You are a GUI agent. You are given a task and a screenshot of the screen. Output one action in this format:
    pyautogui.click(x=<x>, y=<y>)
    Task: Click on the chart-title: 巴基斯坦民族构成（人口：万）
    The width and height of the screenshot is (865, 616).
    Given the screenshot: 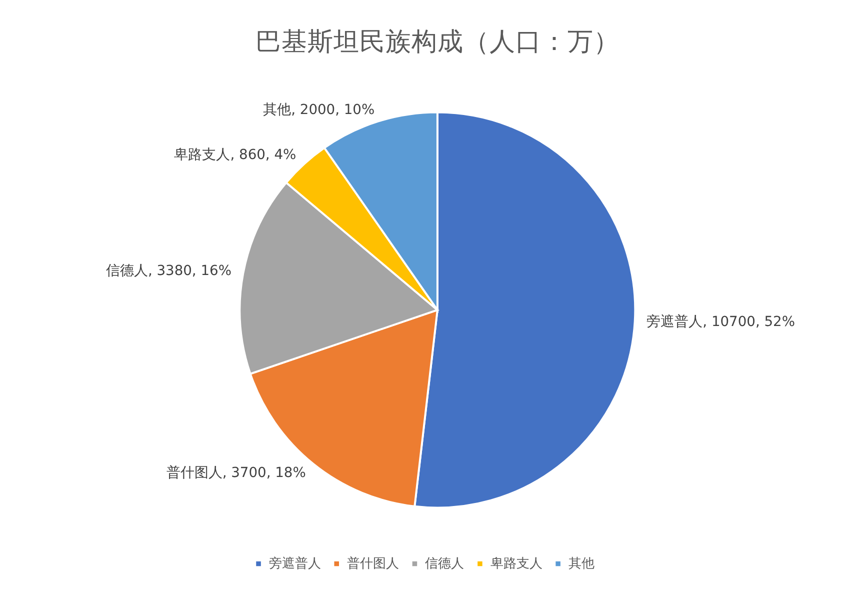 What is the action you would take?
    pyautogui.click(x=437, y=41)
    